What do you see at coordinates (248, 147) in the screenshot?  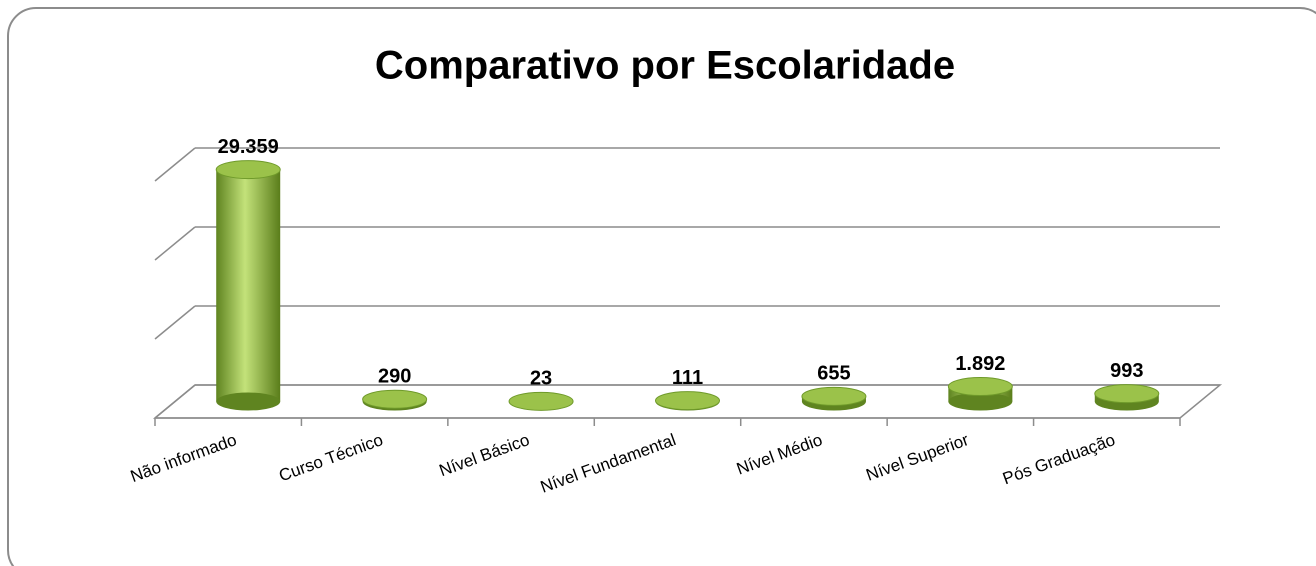 I see `value-label: 29.359` at bounding box center [248, 147].